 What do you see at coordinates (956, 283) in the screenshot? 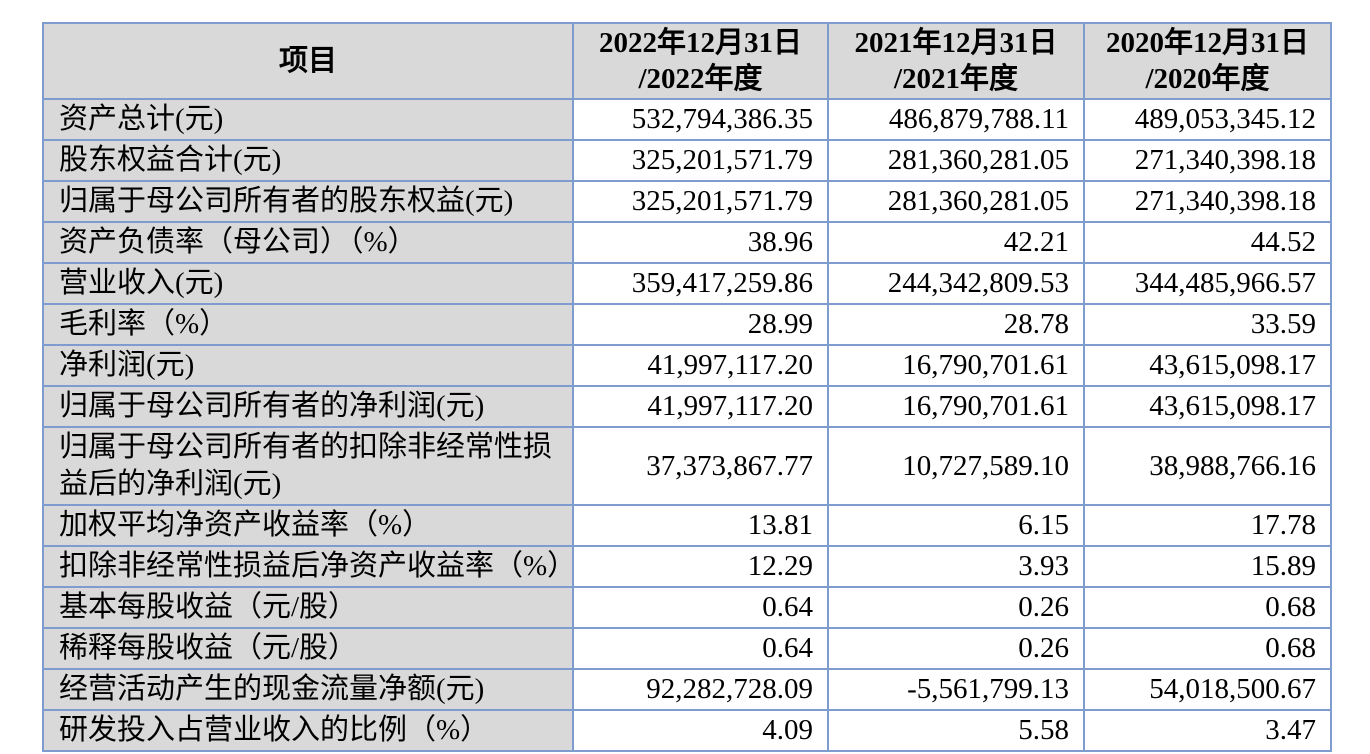
I see `value-2021: 244,342,809.53` at bounding box center [956, 283].